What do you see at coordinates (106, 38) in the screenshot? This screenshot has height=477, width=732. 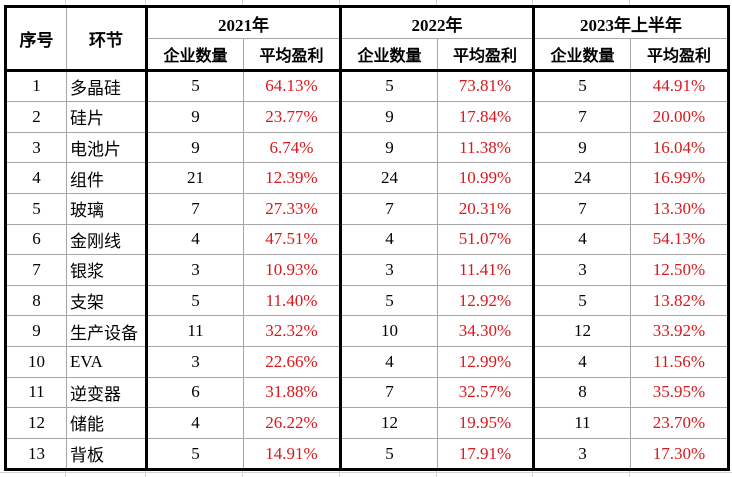 I see `header-segment: 环节` at bounding box center [106, 38].